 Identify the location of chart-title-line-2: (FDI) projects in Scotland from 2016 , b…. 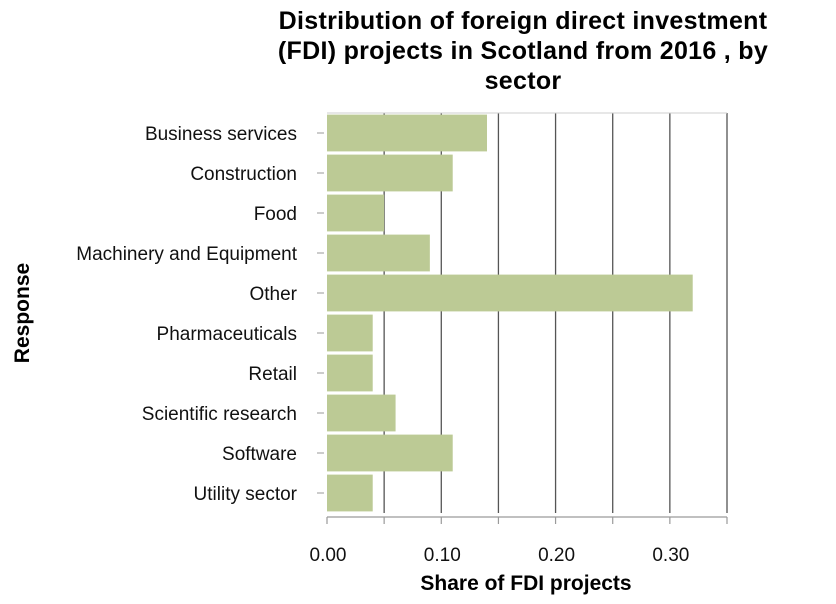
(523, 51).